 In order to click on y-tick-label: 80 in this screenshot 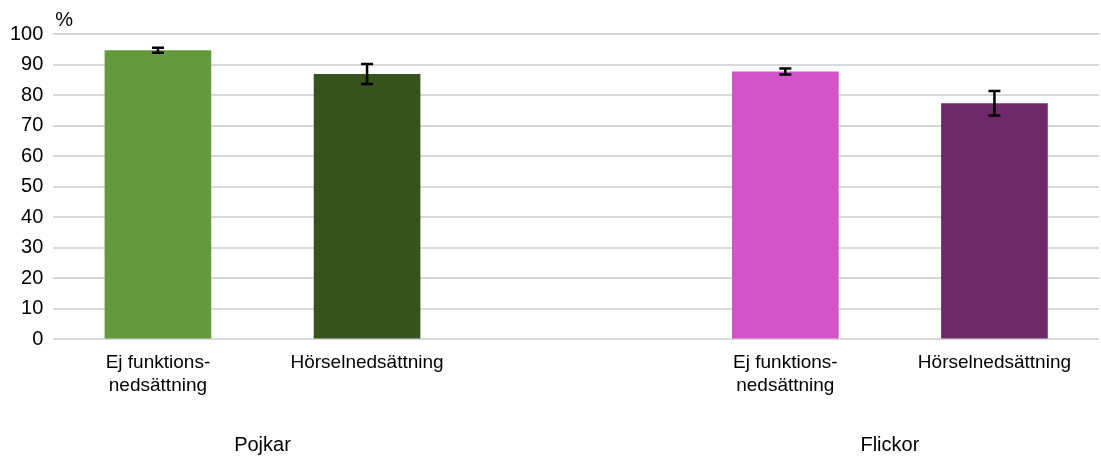, I will do `click(32, 93)`.